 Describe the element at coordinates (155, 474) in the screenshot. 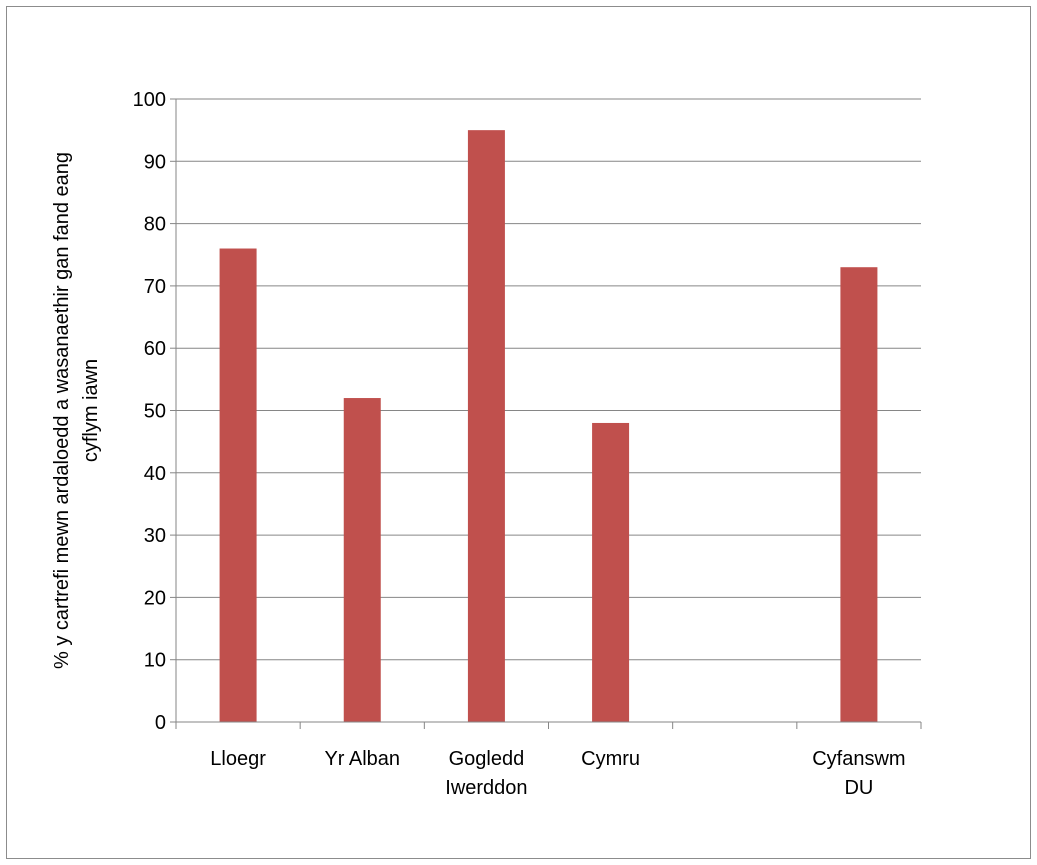

I see `y-tick-label: 40` at that location.